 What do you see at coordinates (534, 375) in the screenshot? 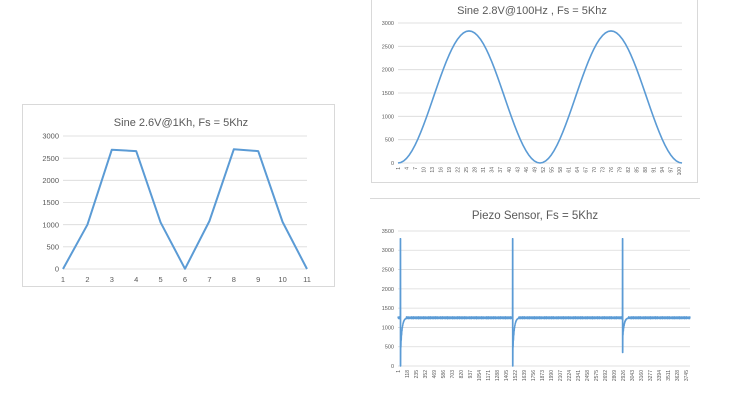
I see `x-tick-label: 1756` at bounding box center [534, 375].